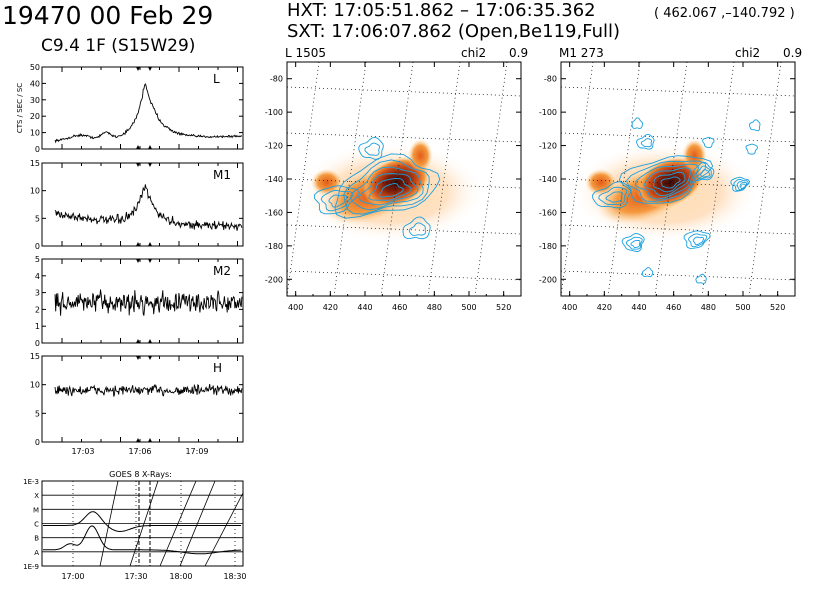 Image resolution: width=816 pixels, height=600 pixels. I want to click on goes-x-label: 17:30, so click(135, 576).